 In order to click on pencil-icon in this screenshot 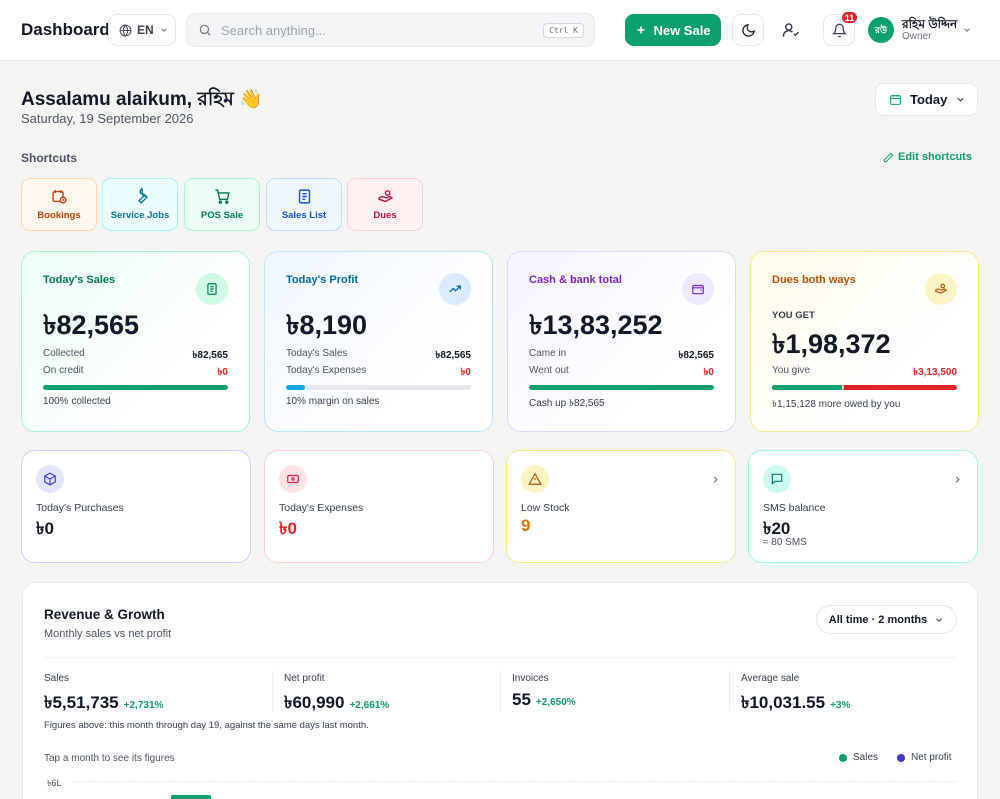, I will do `click(888, 157)`.